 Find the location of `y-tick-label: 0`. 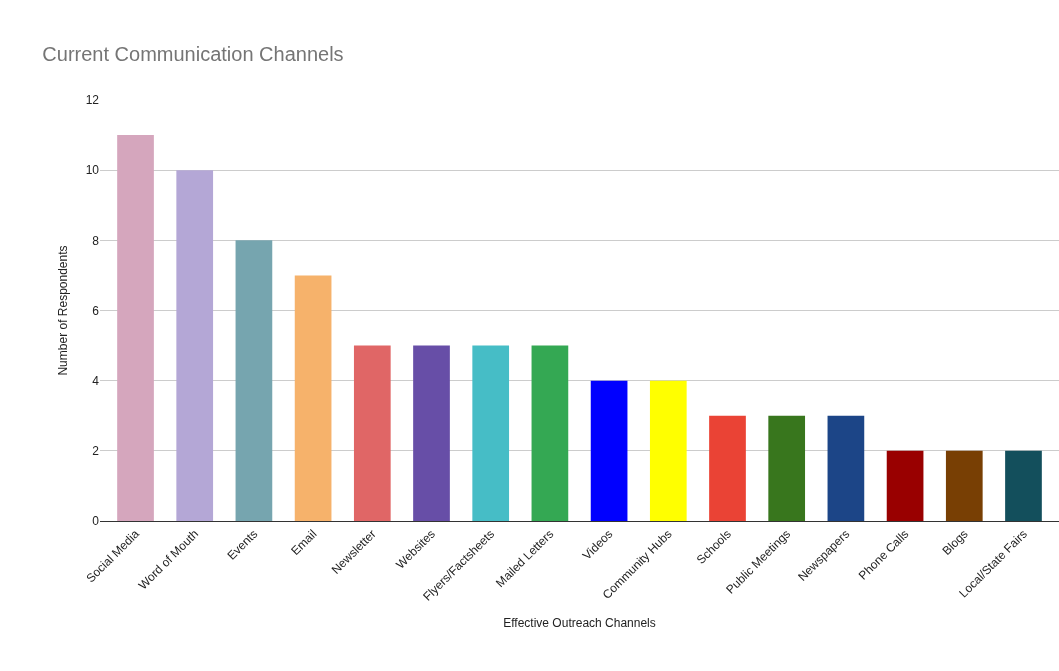

y-tick-label: 0 is located at coordinates (96, 521).